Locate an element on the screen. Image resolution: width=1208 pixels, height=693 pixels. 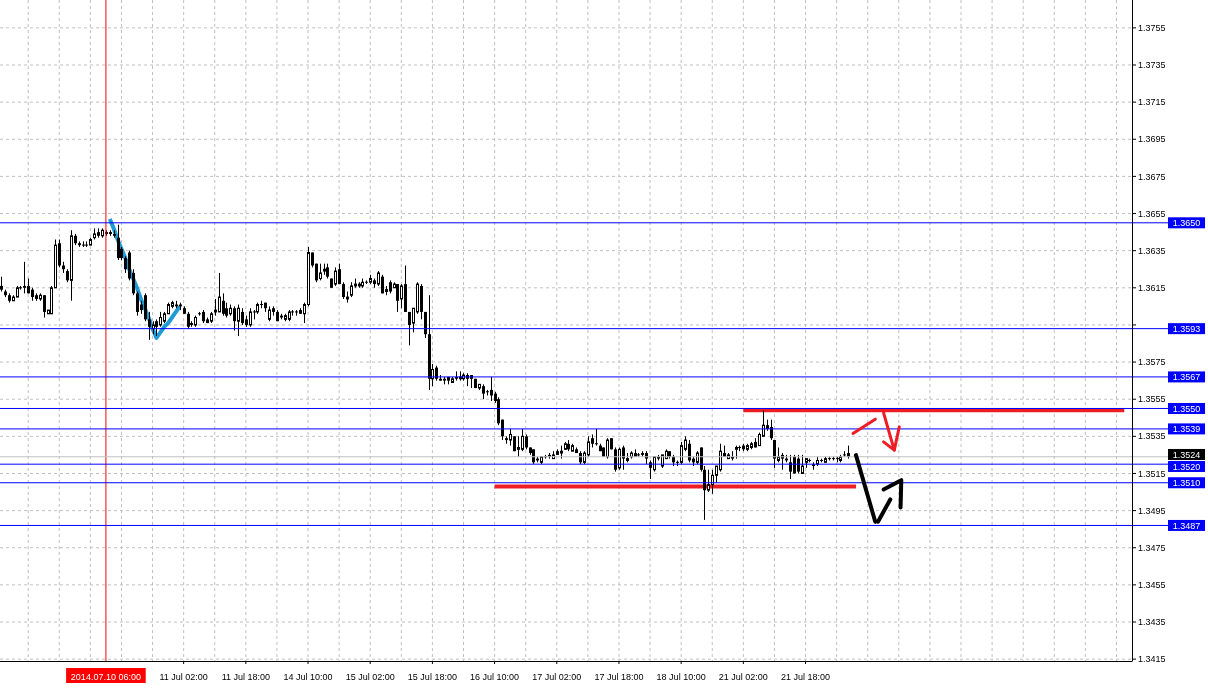
y-tick-label: 1.3655 is located at coordinates (1152, 213).